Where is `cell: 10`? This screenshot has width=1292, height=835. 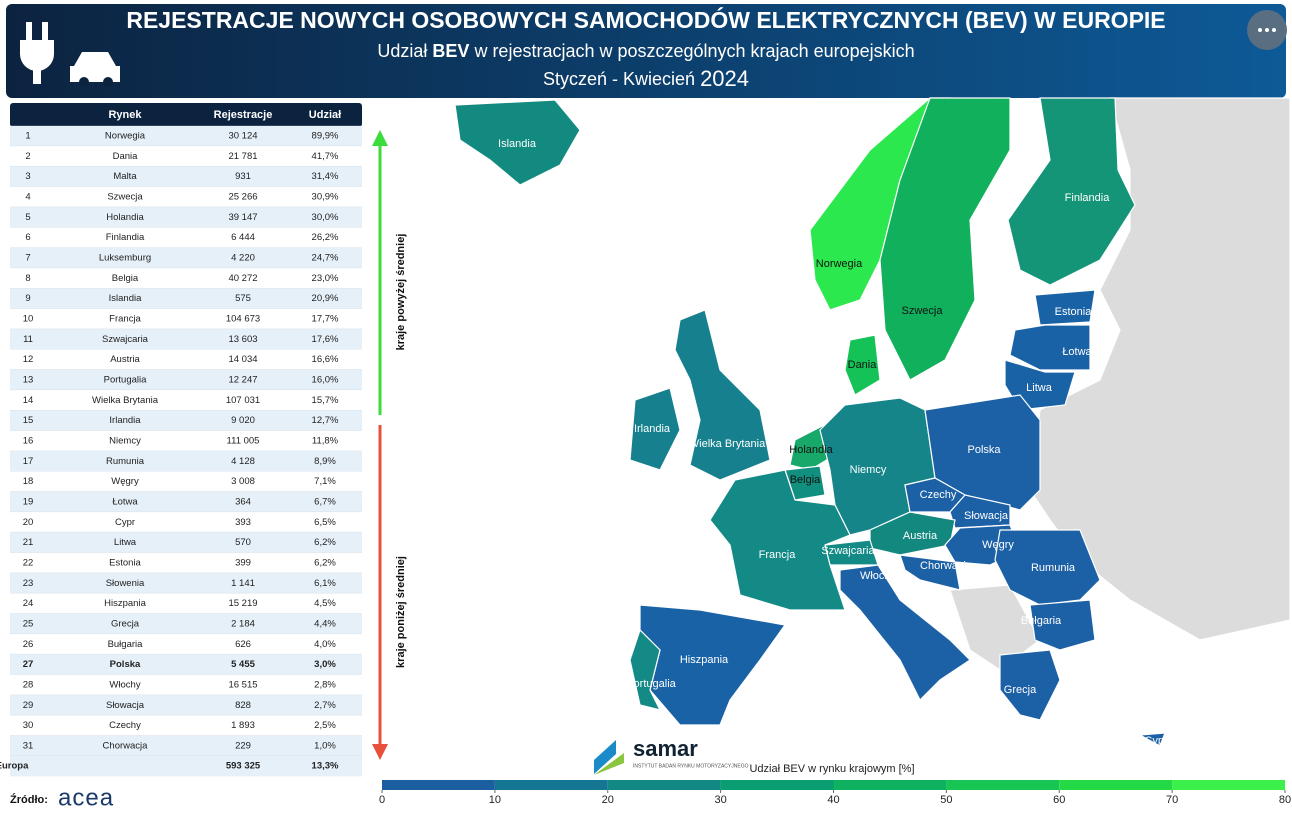
cell: 10 is located at coordinates (28, 318).